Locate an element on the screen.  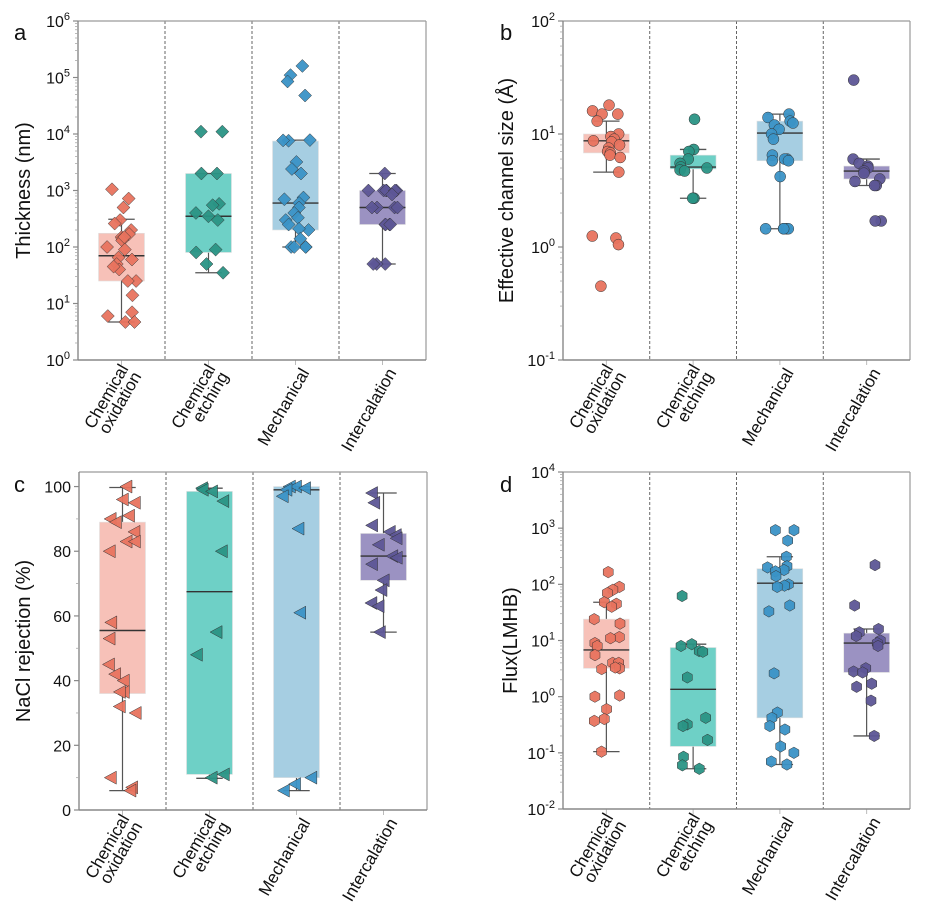
y-tick-label: 60 is located at coordinates (62, 617).